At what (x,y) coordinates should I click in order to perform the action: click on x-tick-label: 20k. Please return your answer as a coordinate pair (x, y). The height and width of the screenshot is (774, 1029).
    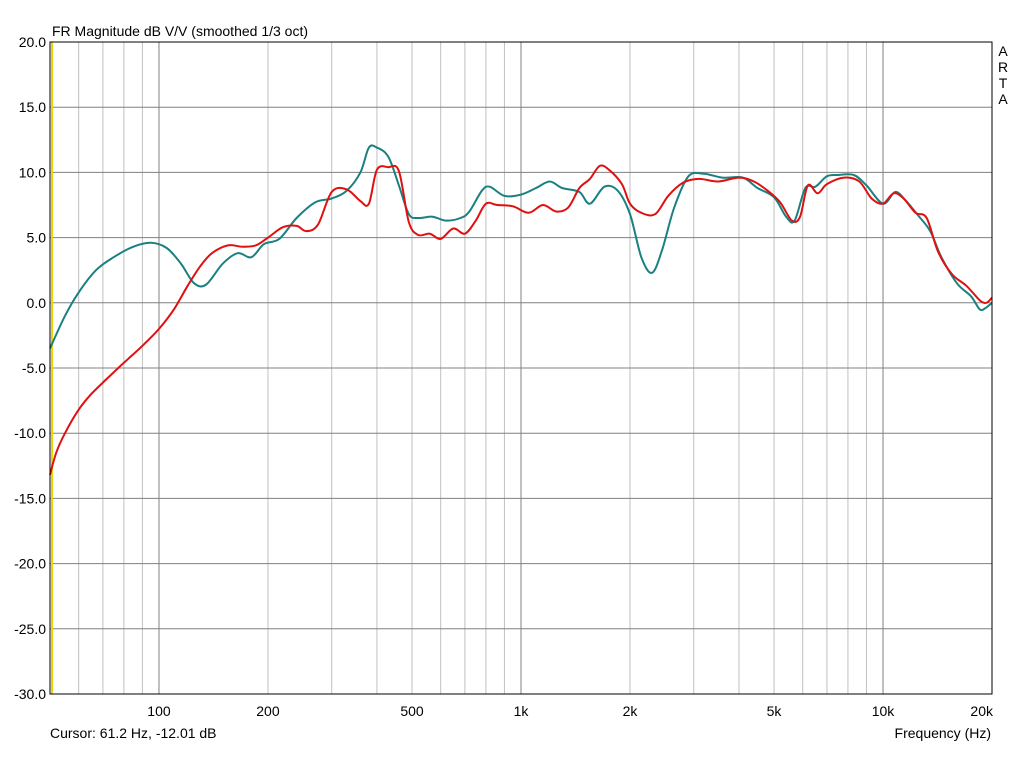
    Looking at the image, I should click on (982, 711).